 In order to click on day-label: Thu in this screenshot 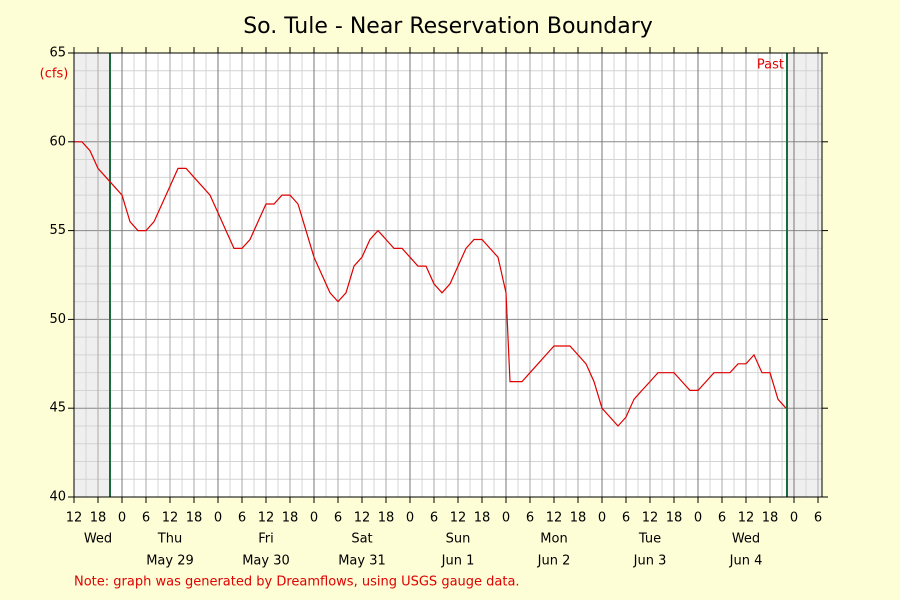, I will do `click(169, 539)`.